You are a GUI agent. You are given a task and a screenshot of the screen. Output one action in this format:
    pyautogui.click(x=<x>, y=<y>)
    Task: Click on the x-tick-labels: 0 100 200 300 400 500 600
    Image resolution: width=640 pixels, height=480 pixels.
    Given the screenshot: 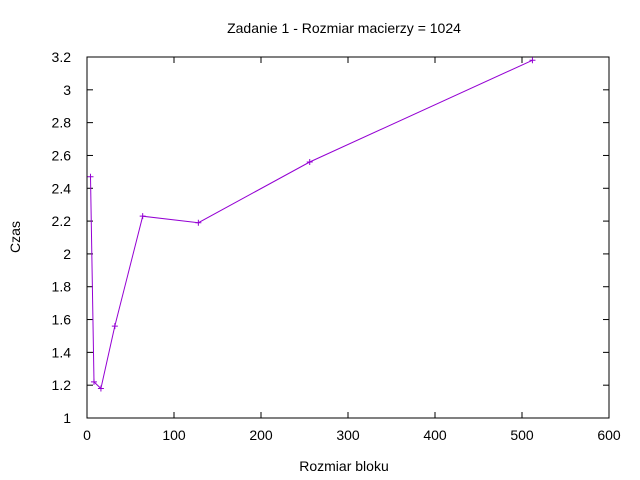 What is the action you would take?
    pyautogui.click(x=352, y=435)
    